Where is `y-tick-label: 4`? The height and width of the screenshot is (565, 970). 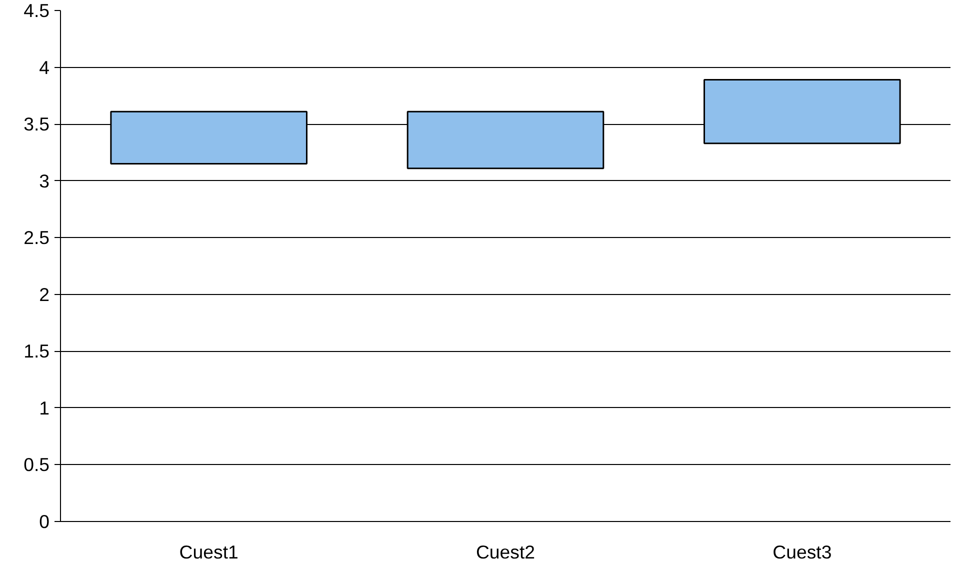
y-tick-label: 4 is located at coordinates (44, 67).